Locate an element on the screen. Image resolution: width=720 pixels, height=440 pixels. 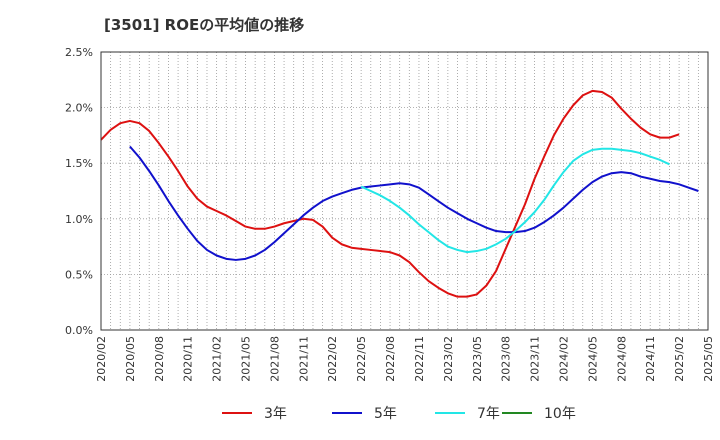
x-tick-label: 2024/02 is located at coordinates (563, 359).